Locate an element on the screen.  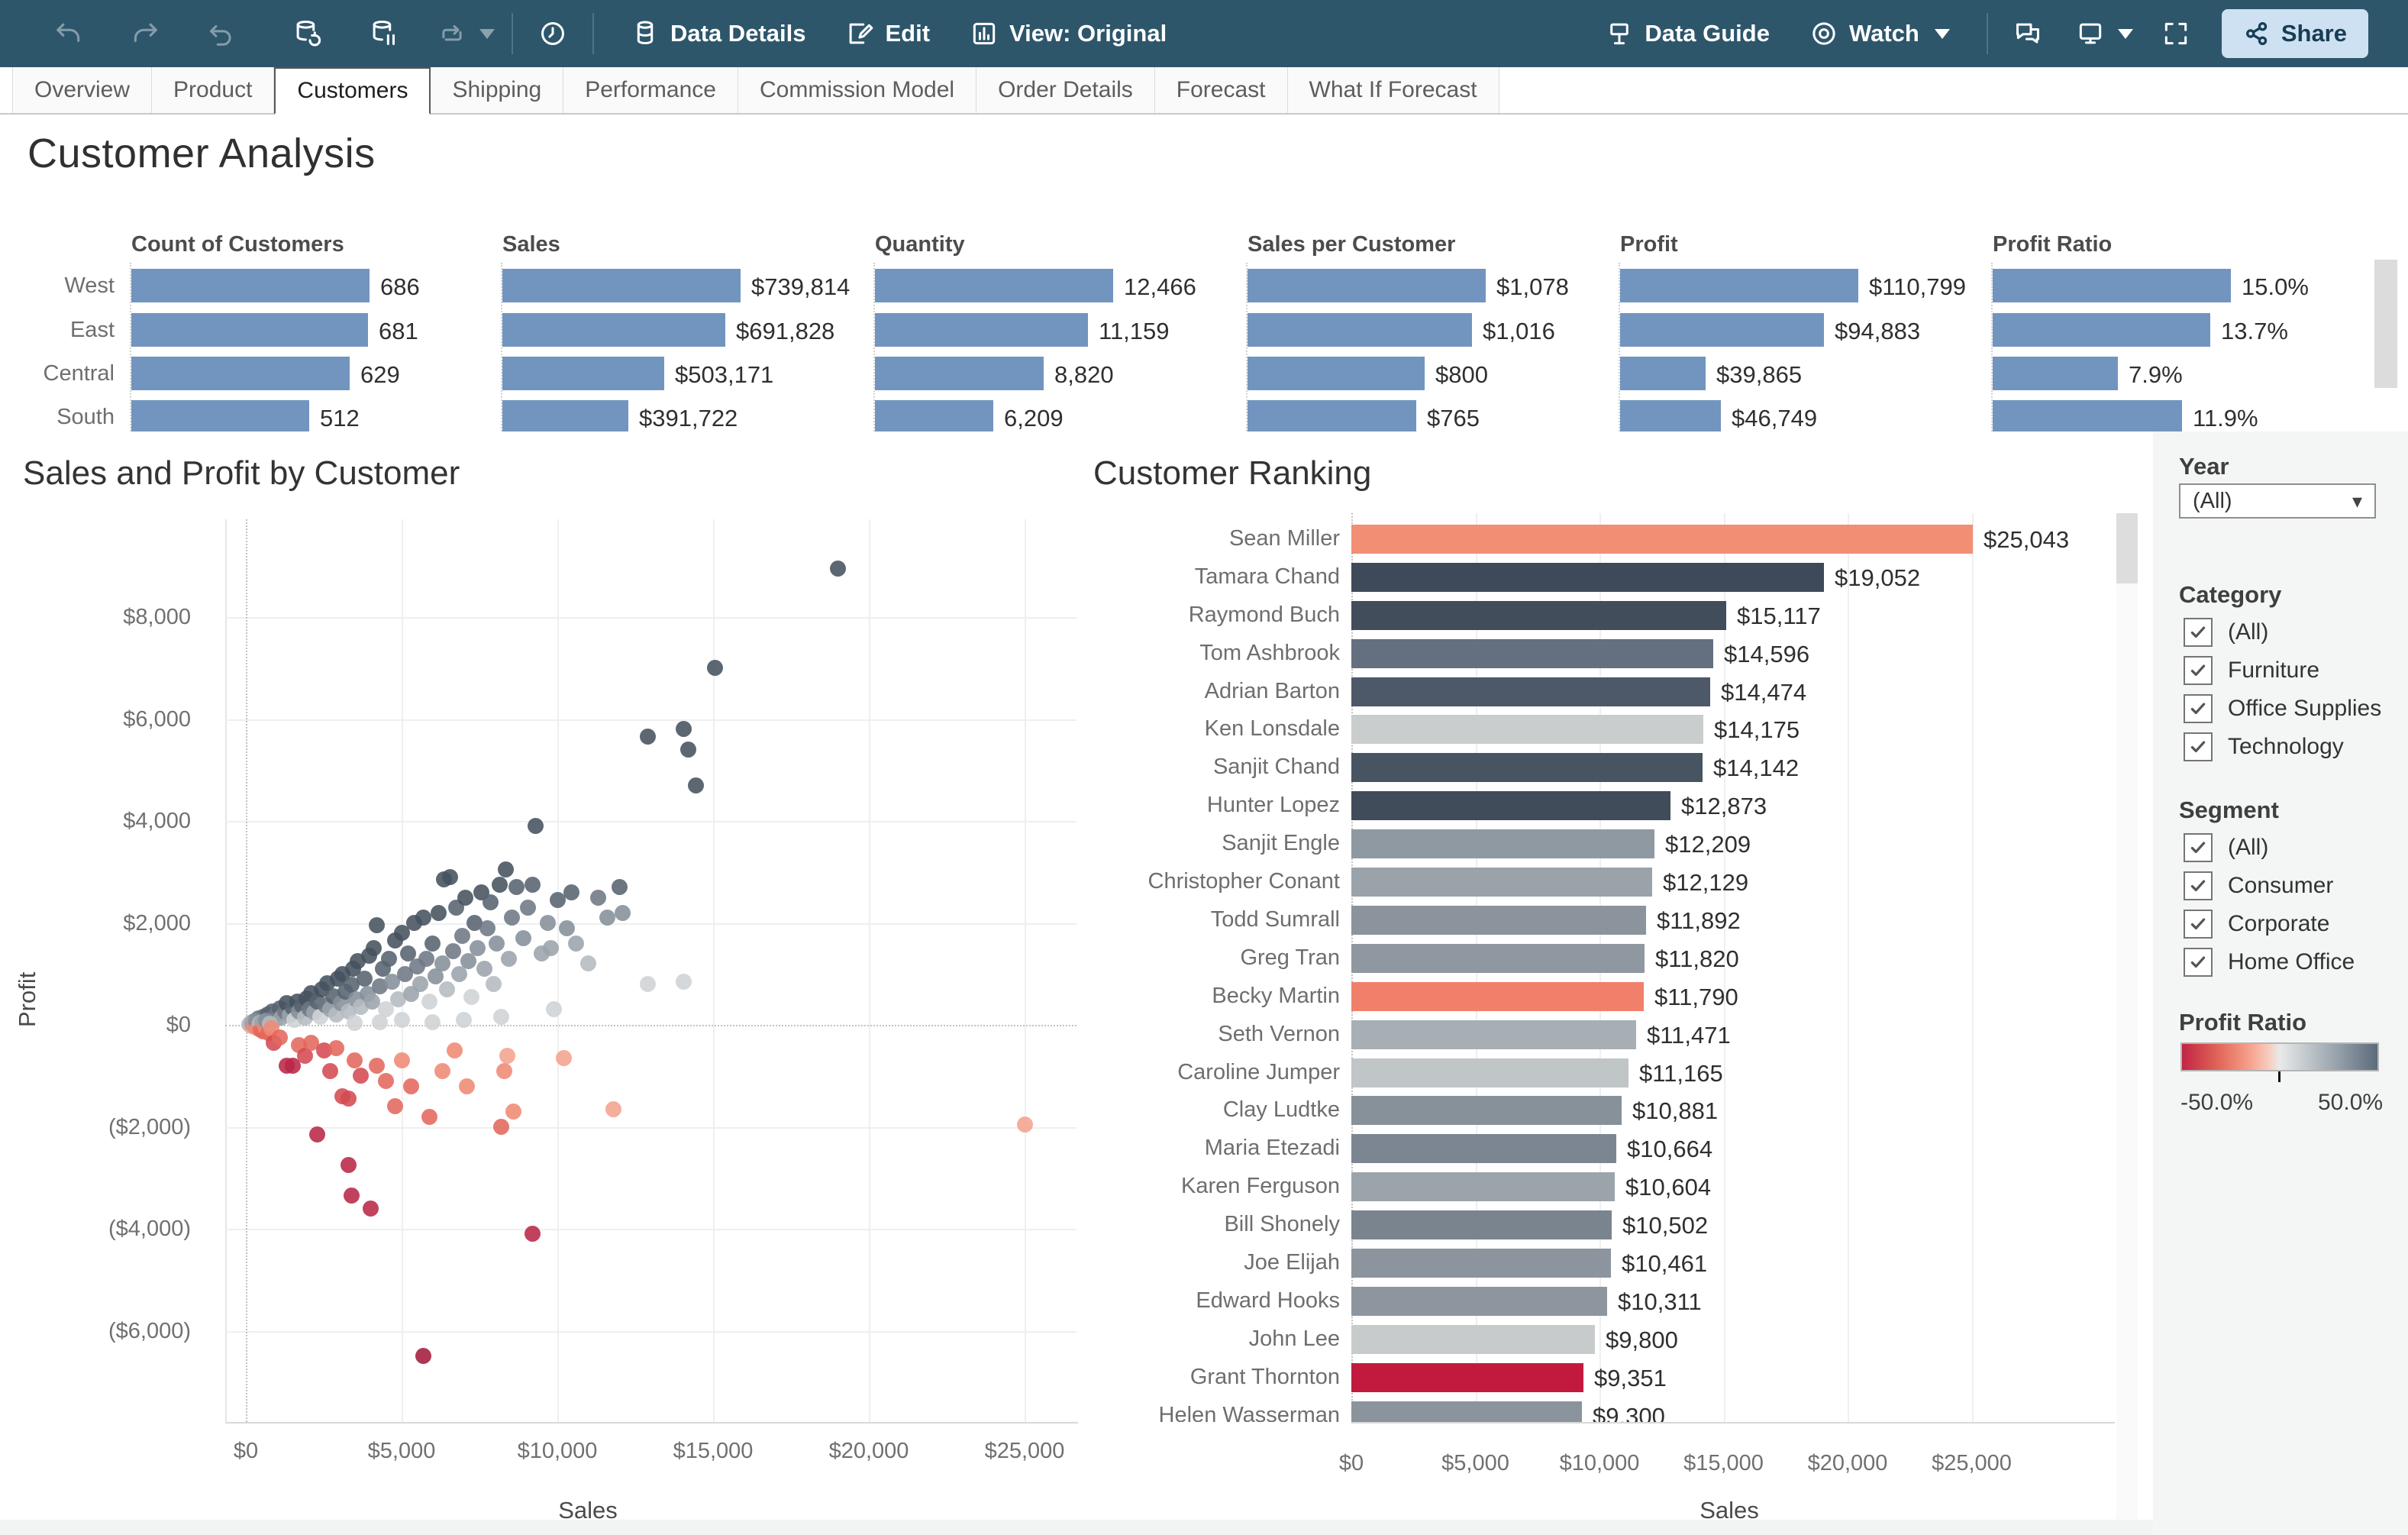
display-device-icon is located at coordinates (2090, 34).